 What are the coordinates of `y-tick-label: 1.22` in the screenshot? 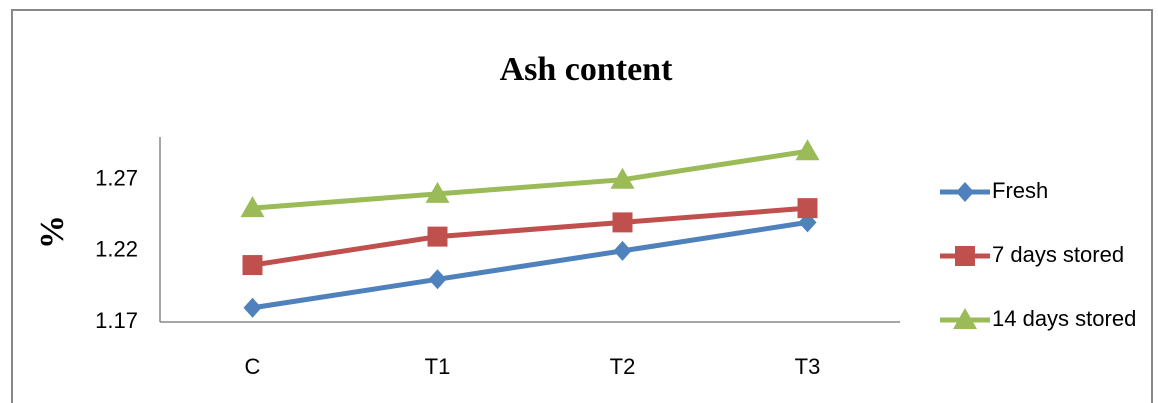 It's located at (116, 249).